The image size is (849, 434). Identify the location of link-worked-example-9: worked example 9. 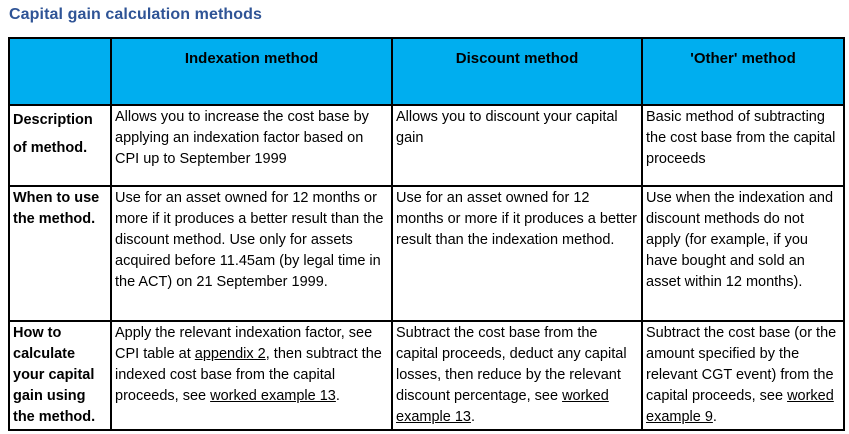
(740, 407).